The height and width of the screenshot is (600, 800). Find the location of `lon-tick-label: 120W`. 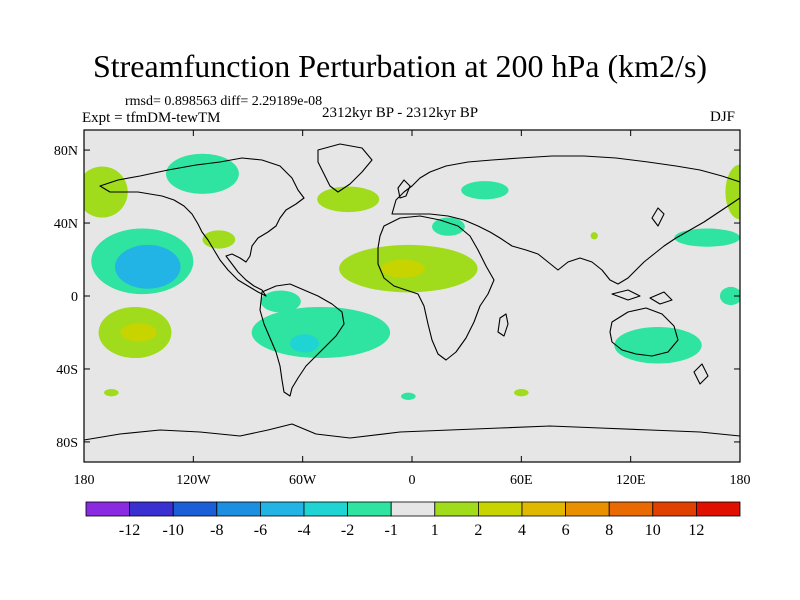

lon-tick-label: 120W is located at coordinates (193, 480).